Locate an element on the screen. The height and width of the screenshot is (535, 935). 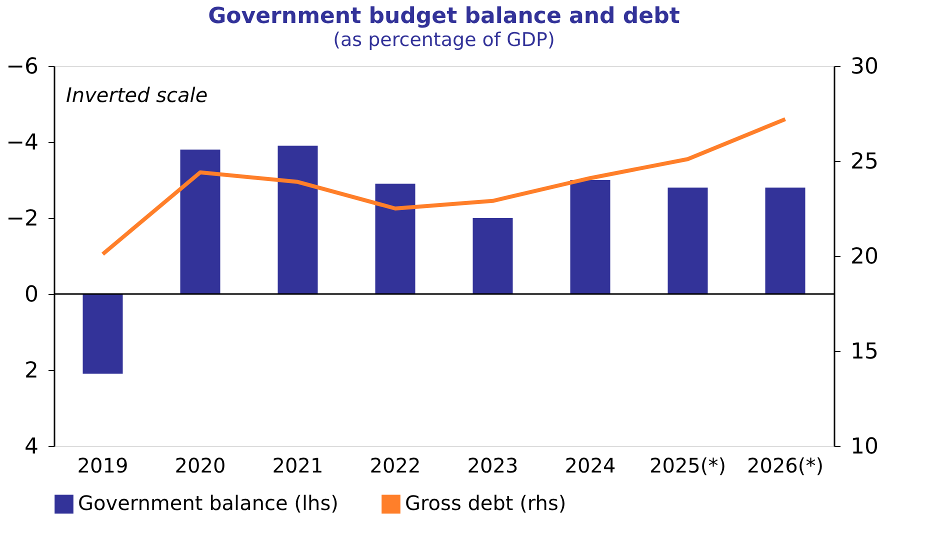
y-tick-label: 0 is located at coordinates (31, 295).